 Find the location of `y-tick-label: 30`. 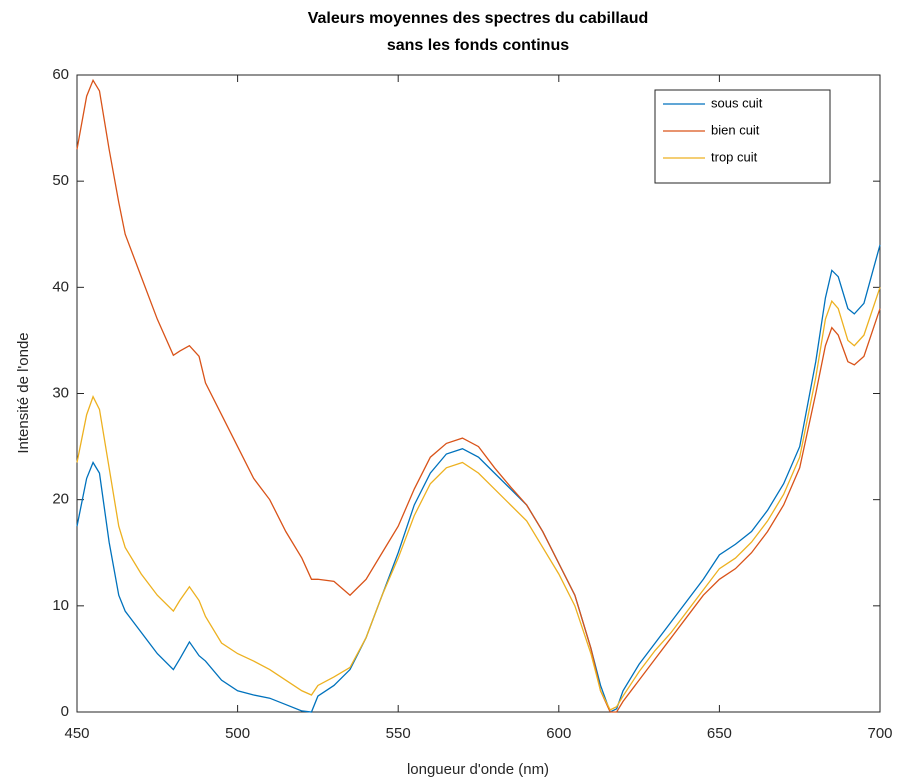

y-tick-label: 30 is located at coordinates (60, 392).